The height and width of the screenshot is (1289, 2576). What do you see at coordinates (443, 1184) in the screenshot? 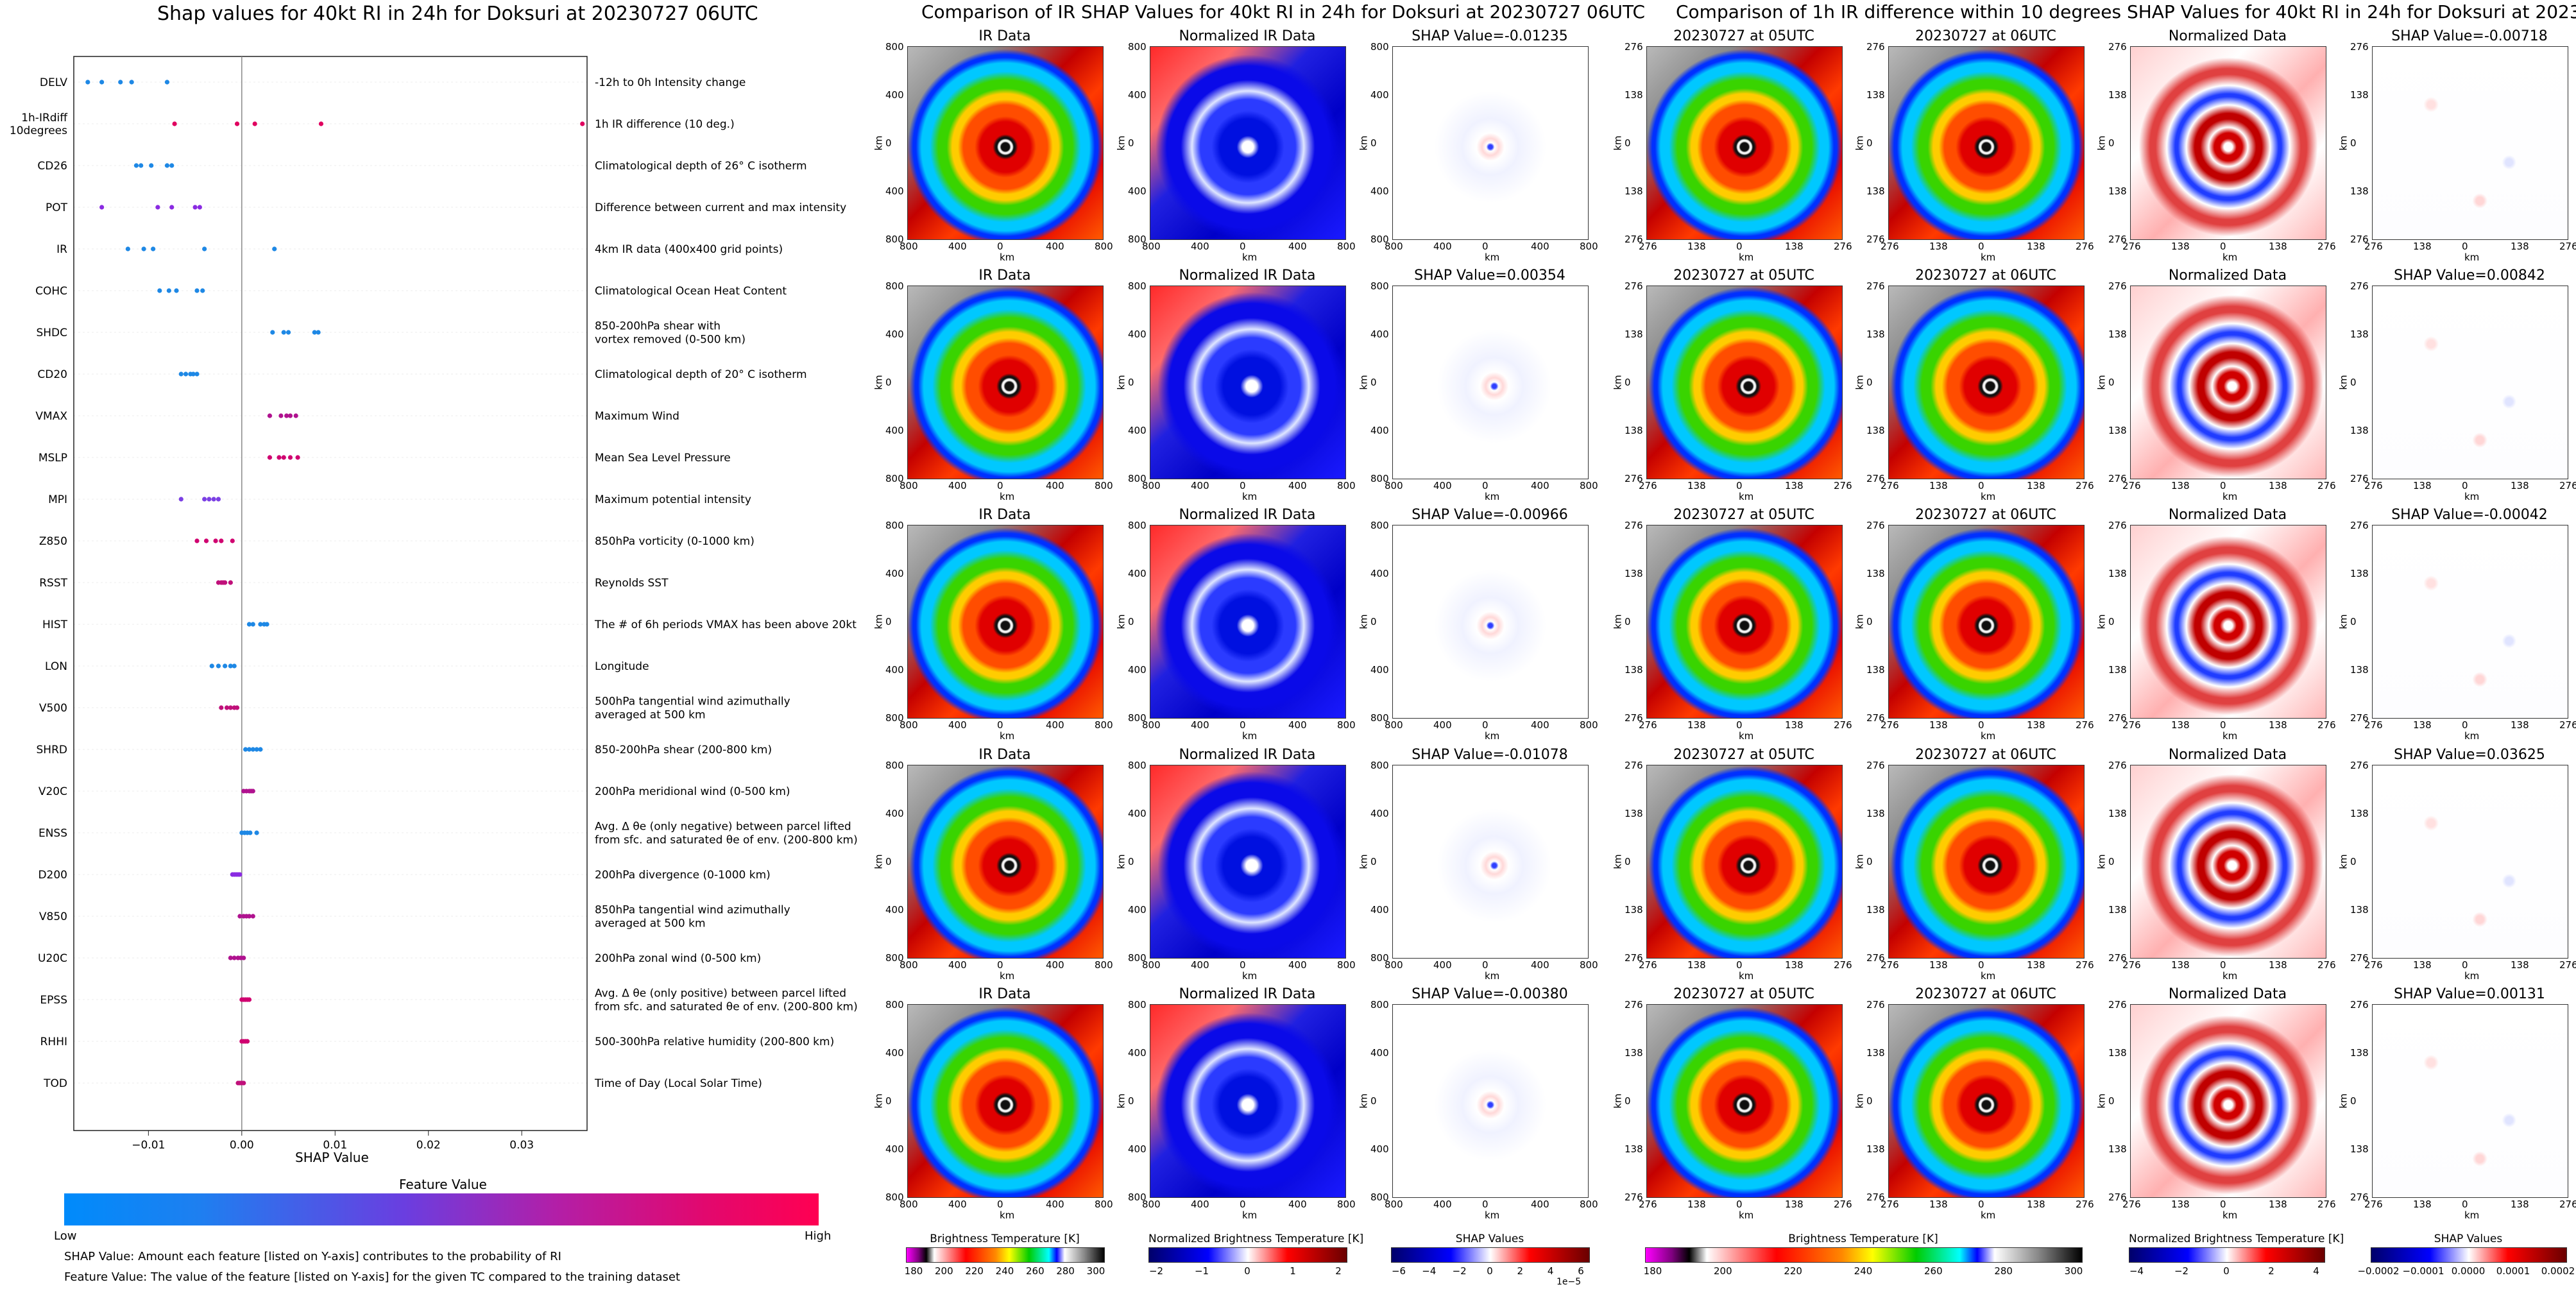
I see `feature-colorbar-title: Feature Value` at bounding box center [443, 1184].